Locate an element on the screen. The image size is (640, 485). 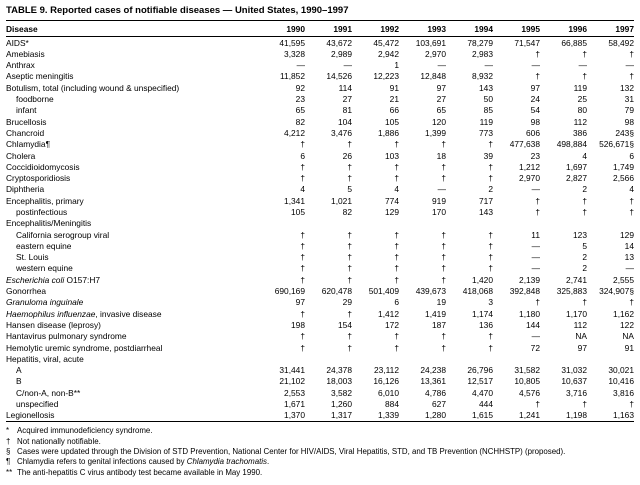
disease-name: Granuloma inguinale is located at coordinates (45, 302).